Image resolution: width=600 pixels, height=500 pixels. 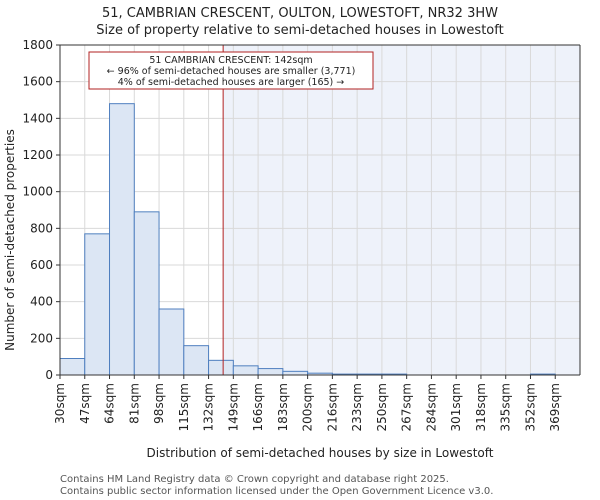 What do you see at coordinates (159, 403) in the screenshot?
I see `x-tick-label: 98sqm` at bounding box center [159, 403].